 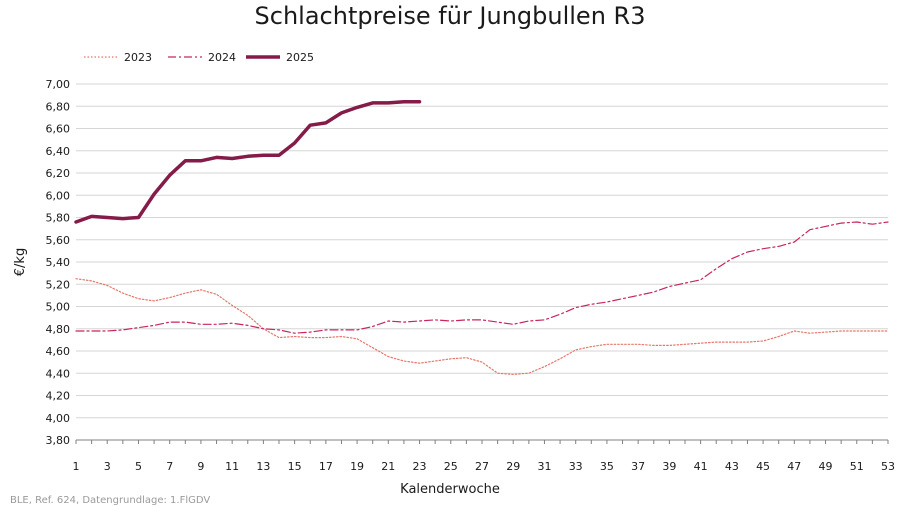 What do you see at coordinates (248, 162) in the screenshot?
I see `series-line-2025` at bounding box center [248, 162].